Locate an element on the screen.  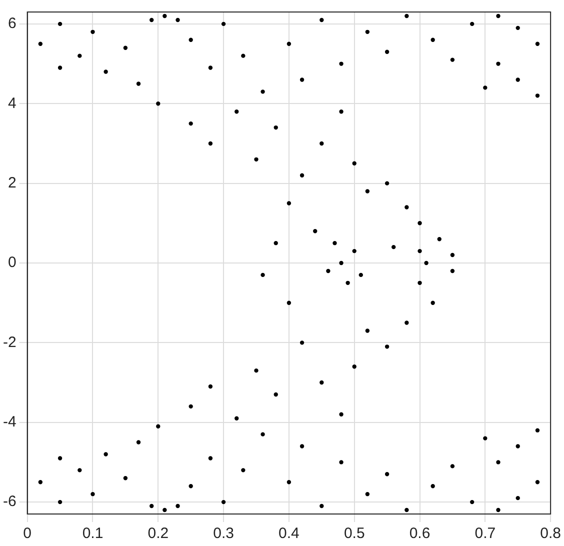
x-tick-label: 0.8 is located at coordinates (551, 533).